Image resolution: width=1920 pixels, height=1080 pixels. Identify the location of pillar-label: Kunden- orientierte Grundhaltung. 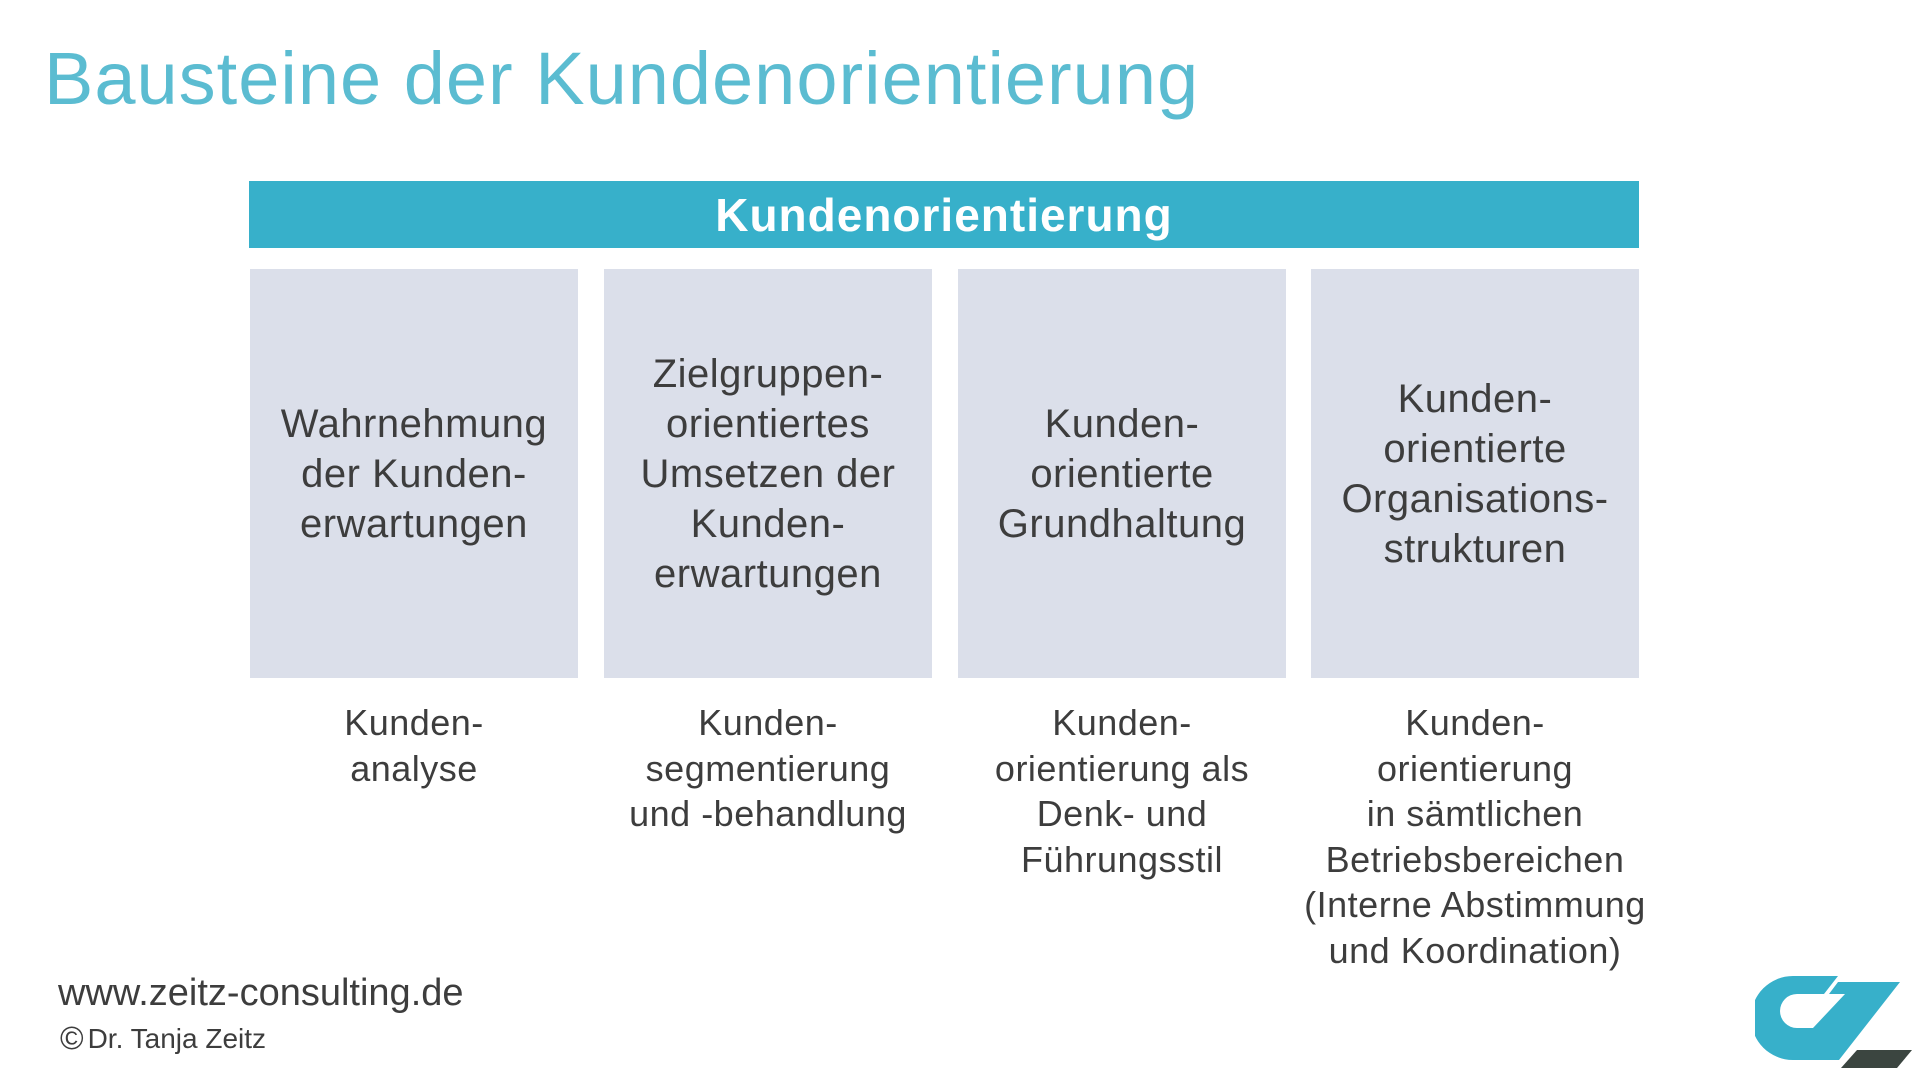
(1122, 473).